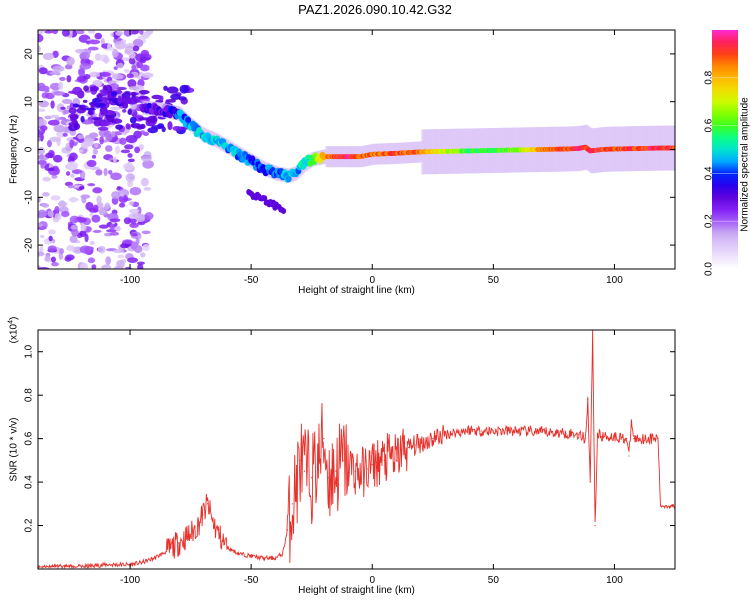 The height and width of the screenshot is (600, 750). I want to click on x-axis-label: Height of straight line (km), so click(356, 290).